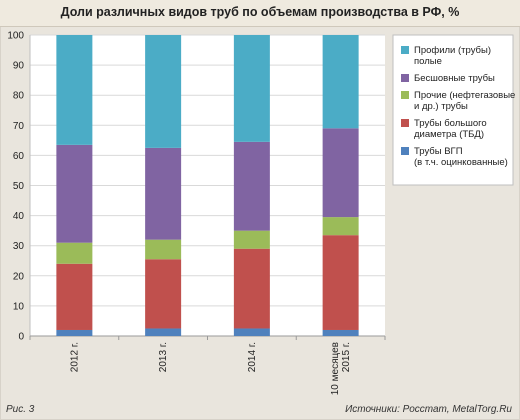 The height and width of the screenshot is (420, 520). Describe the element at coordinates (449, 134) in the screenshot. I see `legend-label: диаметра (ТБД)` at that location.